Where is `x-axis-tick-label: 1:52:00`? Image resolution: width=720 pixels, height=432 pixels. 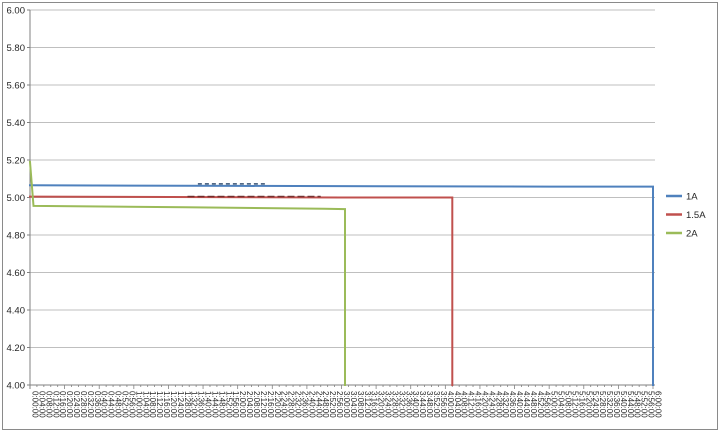
x-axis-tick-label: 1:52:00 is located at coordinates (228, 404).